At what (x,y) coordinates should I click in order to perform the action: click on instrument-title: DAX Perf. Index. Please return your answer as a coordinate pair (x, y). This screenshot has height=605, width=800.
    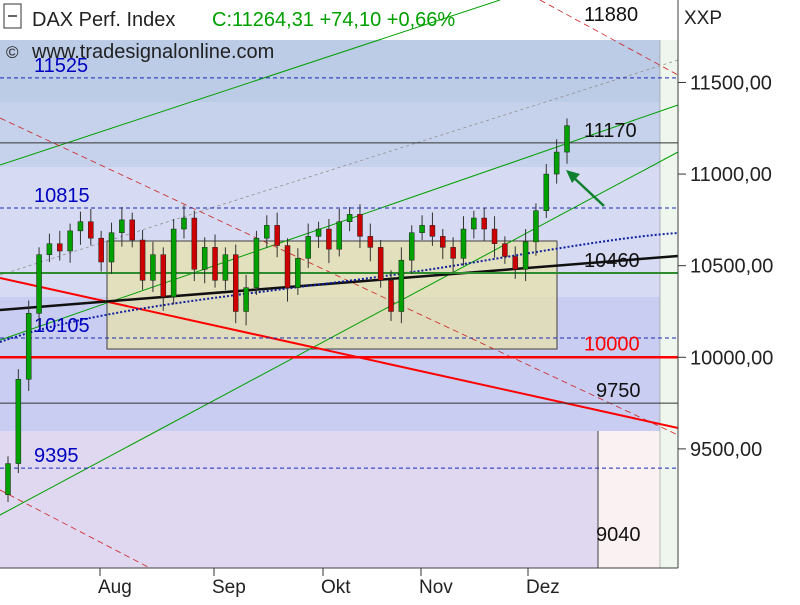
    Looking at the image, I should click on (103, 20).